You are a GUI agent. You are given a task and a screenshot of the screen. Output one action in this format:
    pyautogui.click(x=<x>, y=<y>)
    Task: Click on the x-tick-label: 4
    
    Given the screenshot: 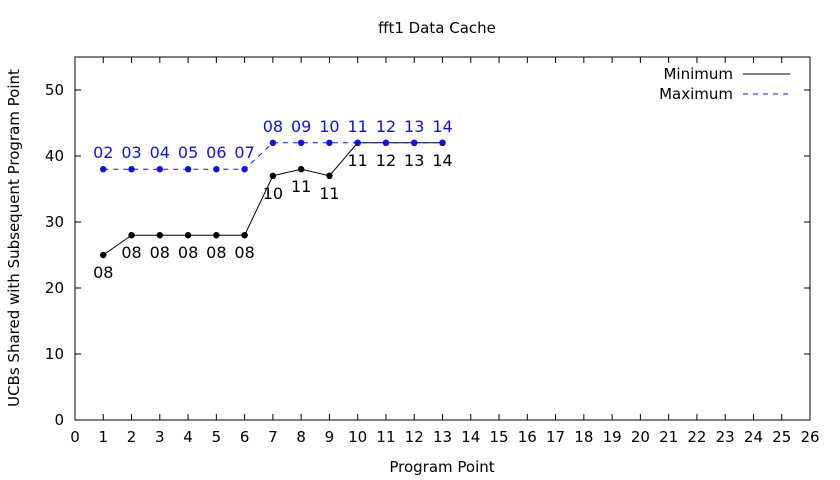 What is the action you would take?
    pyautogui.click(x=188, y=437)
    